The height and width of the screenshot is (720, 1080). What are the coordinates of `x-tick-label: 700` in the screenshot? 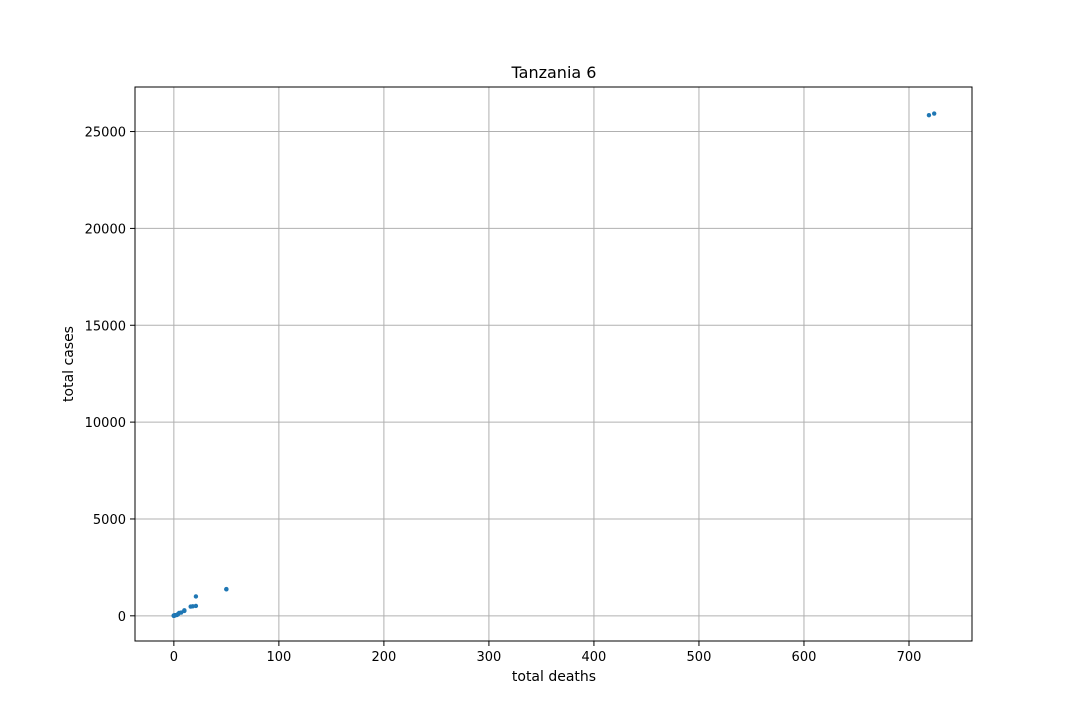 It's located at (909, 657).